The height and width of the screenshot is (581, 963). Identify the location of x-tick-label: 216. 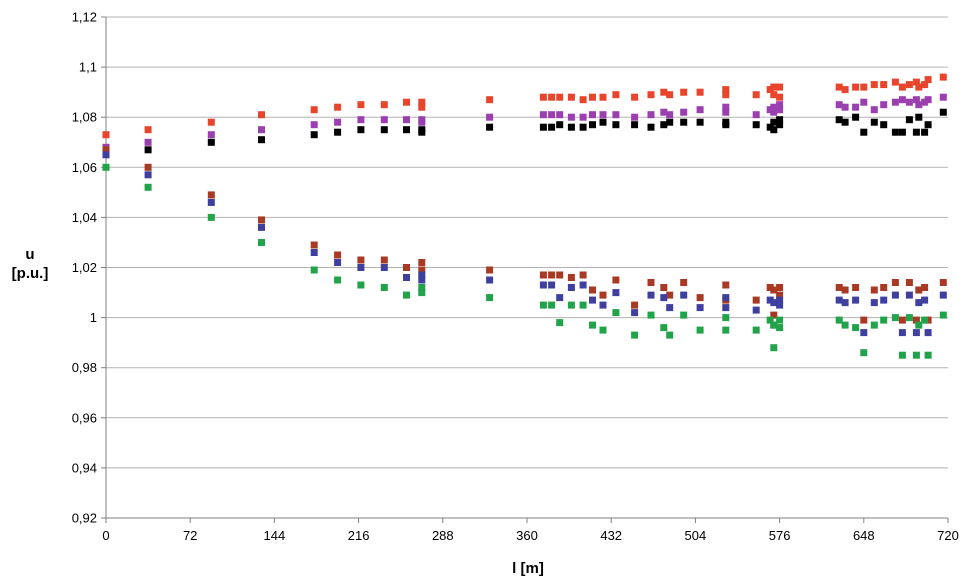
(359, 535).